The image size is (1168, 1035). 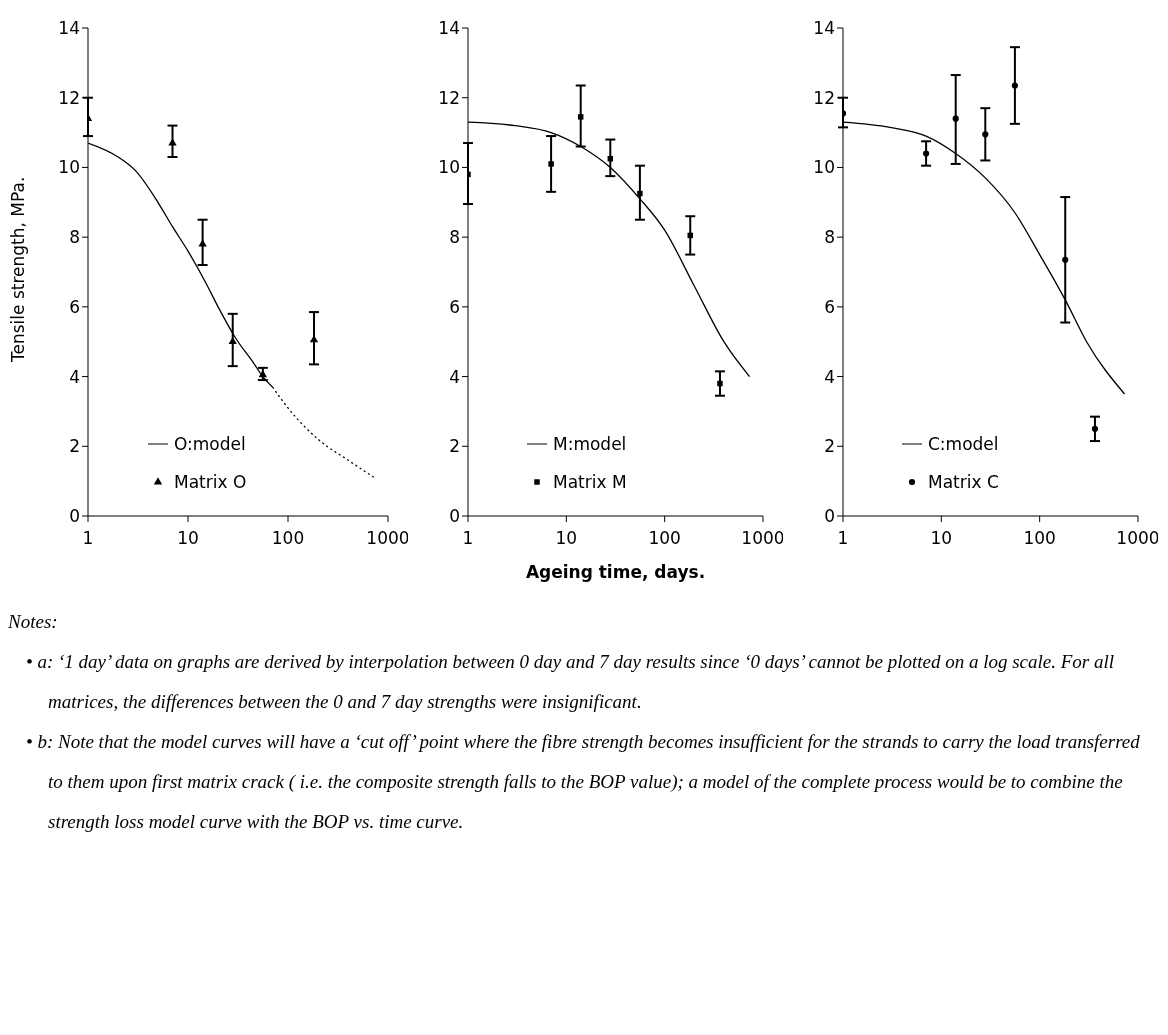 What do you see at coordinates (590, 443) in the screenshot?
I see `legend-label: M:model` at bounding box center [590, 443].